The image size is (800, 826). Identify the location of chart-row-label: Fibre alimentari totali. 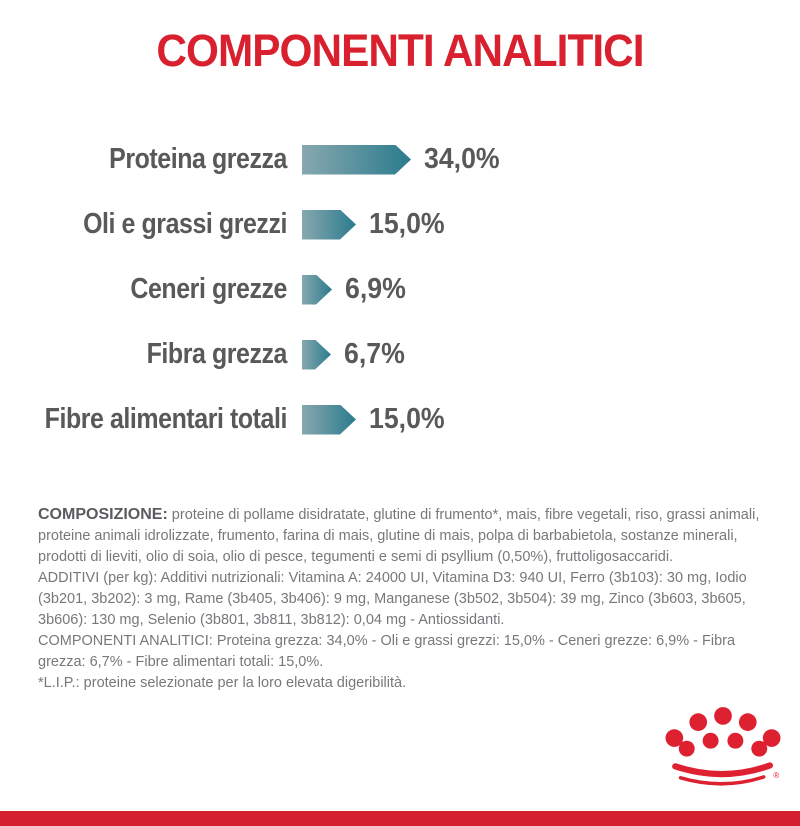
(166, 419).